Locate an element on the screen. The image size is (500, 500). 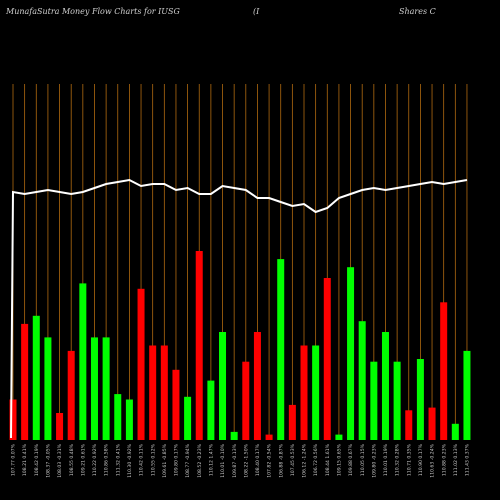
x-tick-label: 108.21 0.41% is located at coordinates (25, 459).